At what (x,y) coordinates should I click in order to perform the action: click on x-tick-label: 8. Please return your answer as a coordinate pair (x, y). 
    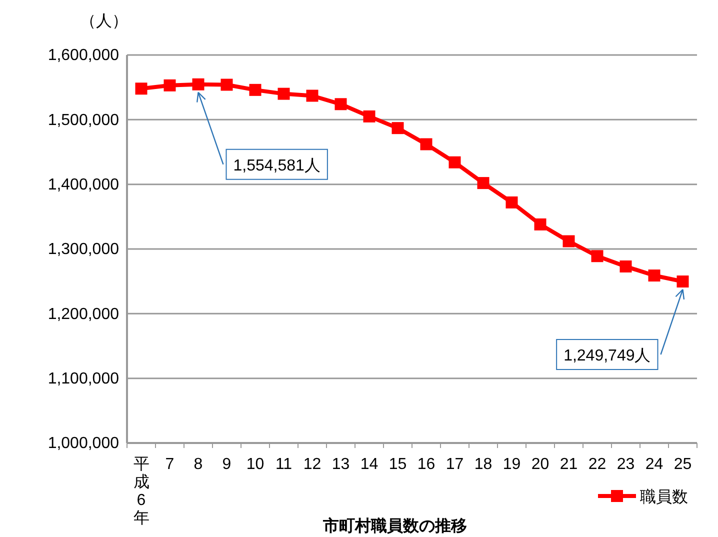
    Looking at the image, I should click on (198, 464).